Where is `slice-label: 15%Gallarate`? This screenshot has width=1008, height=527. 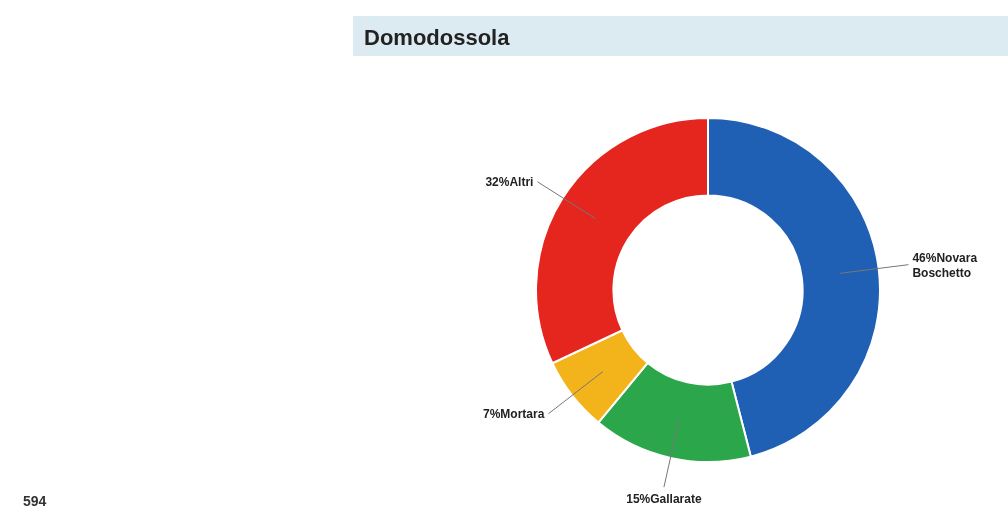
slice-label: 15%Gallarate is located at coordinates (664, 499).